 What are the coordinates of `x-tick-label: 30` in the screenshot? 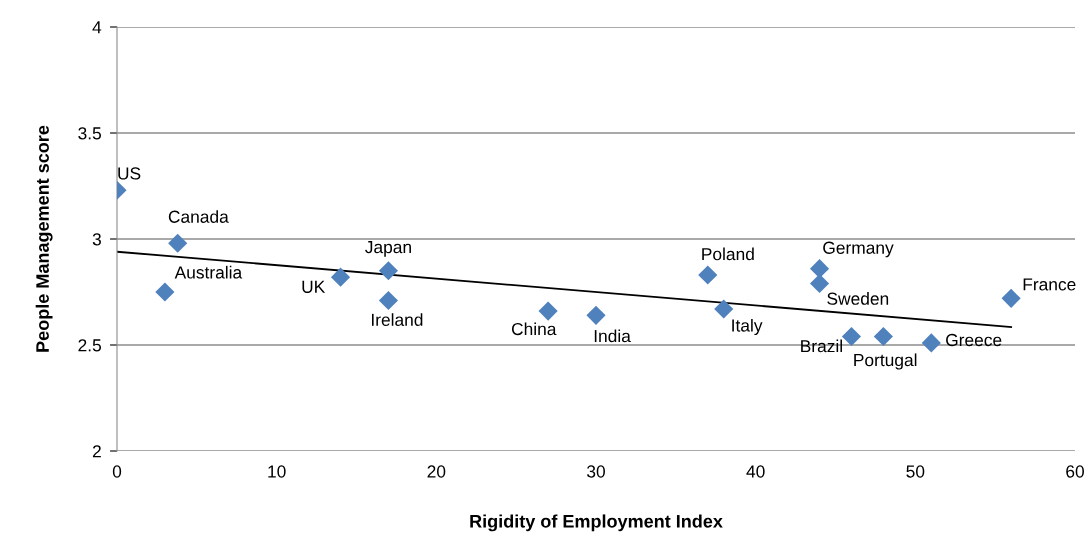 It's located at (596, 471).